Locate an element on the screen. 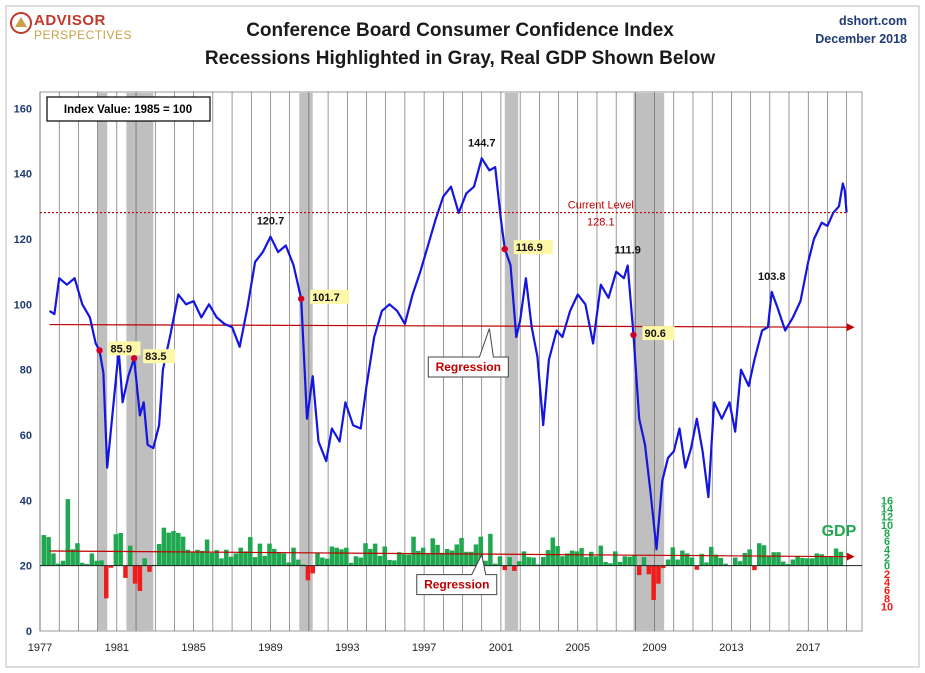 This screenshot has height=673, width=925. x-tick-label: 2005 is located at coordinates (578, 648).